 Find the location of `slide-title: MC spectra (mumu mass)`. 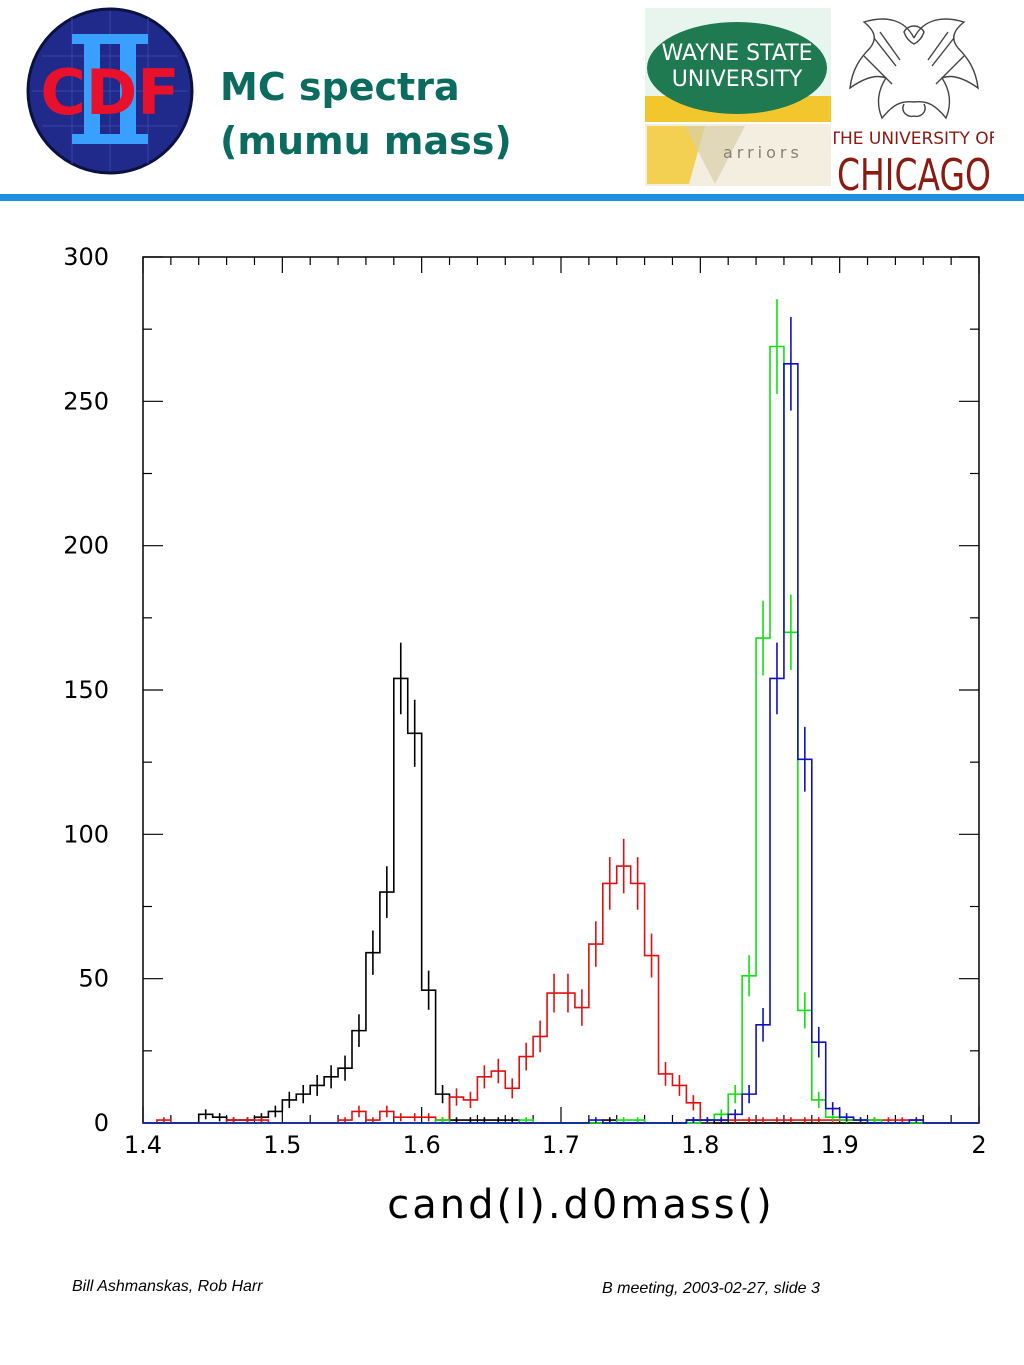

slide-title: MC spectra (mumu mass) is located at coordinates (420, 114).